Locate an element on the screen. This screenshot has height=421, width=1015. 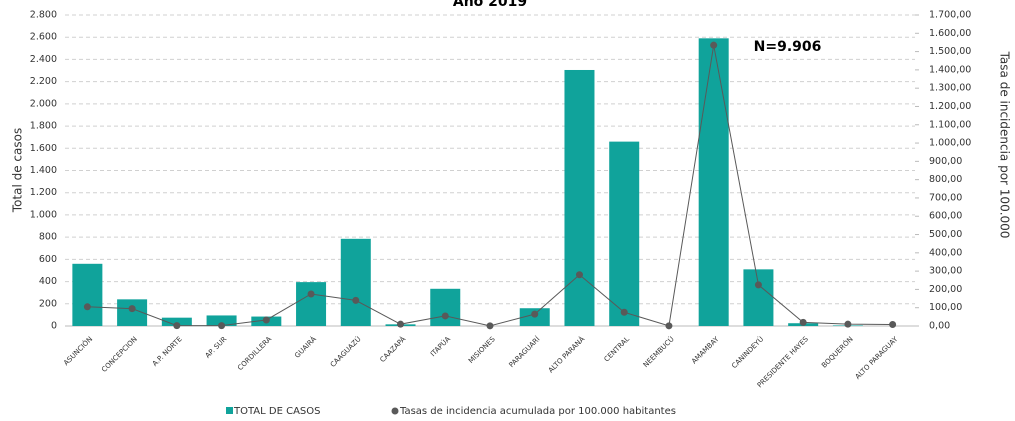
y-tick-label: 0 is located at coordinates (54, 326).